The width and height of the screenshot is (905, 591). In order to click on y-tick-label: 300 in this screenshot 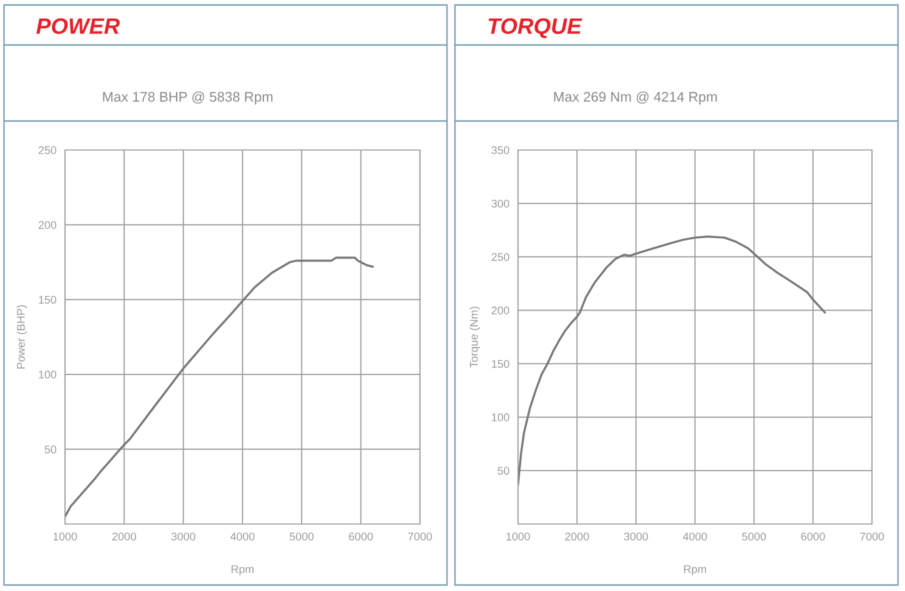, I will do `click(501, 204)`.